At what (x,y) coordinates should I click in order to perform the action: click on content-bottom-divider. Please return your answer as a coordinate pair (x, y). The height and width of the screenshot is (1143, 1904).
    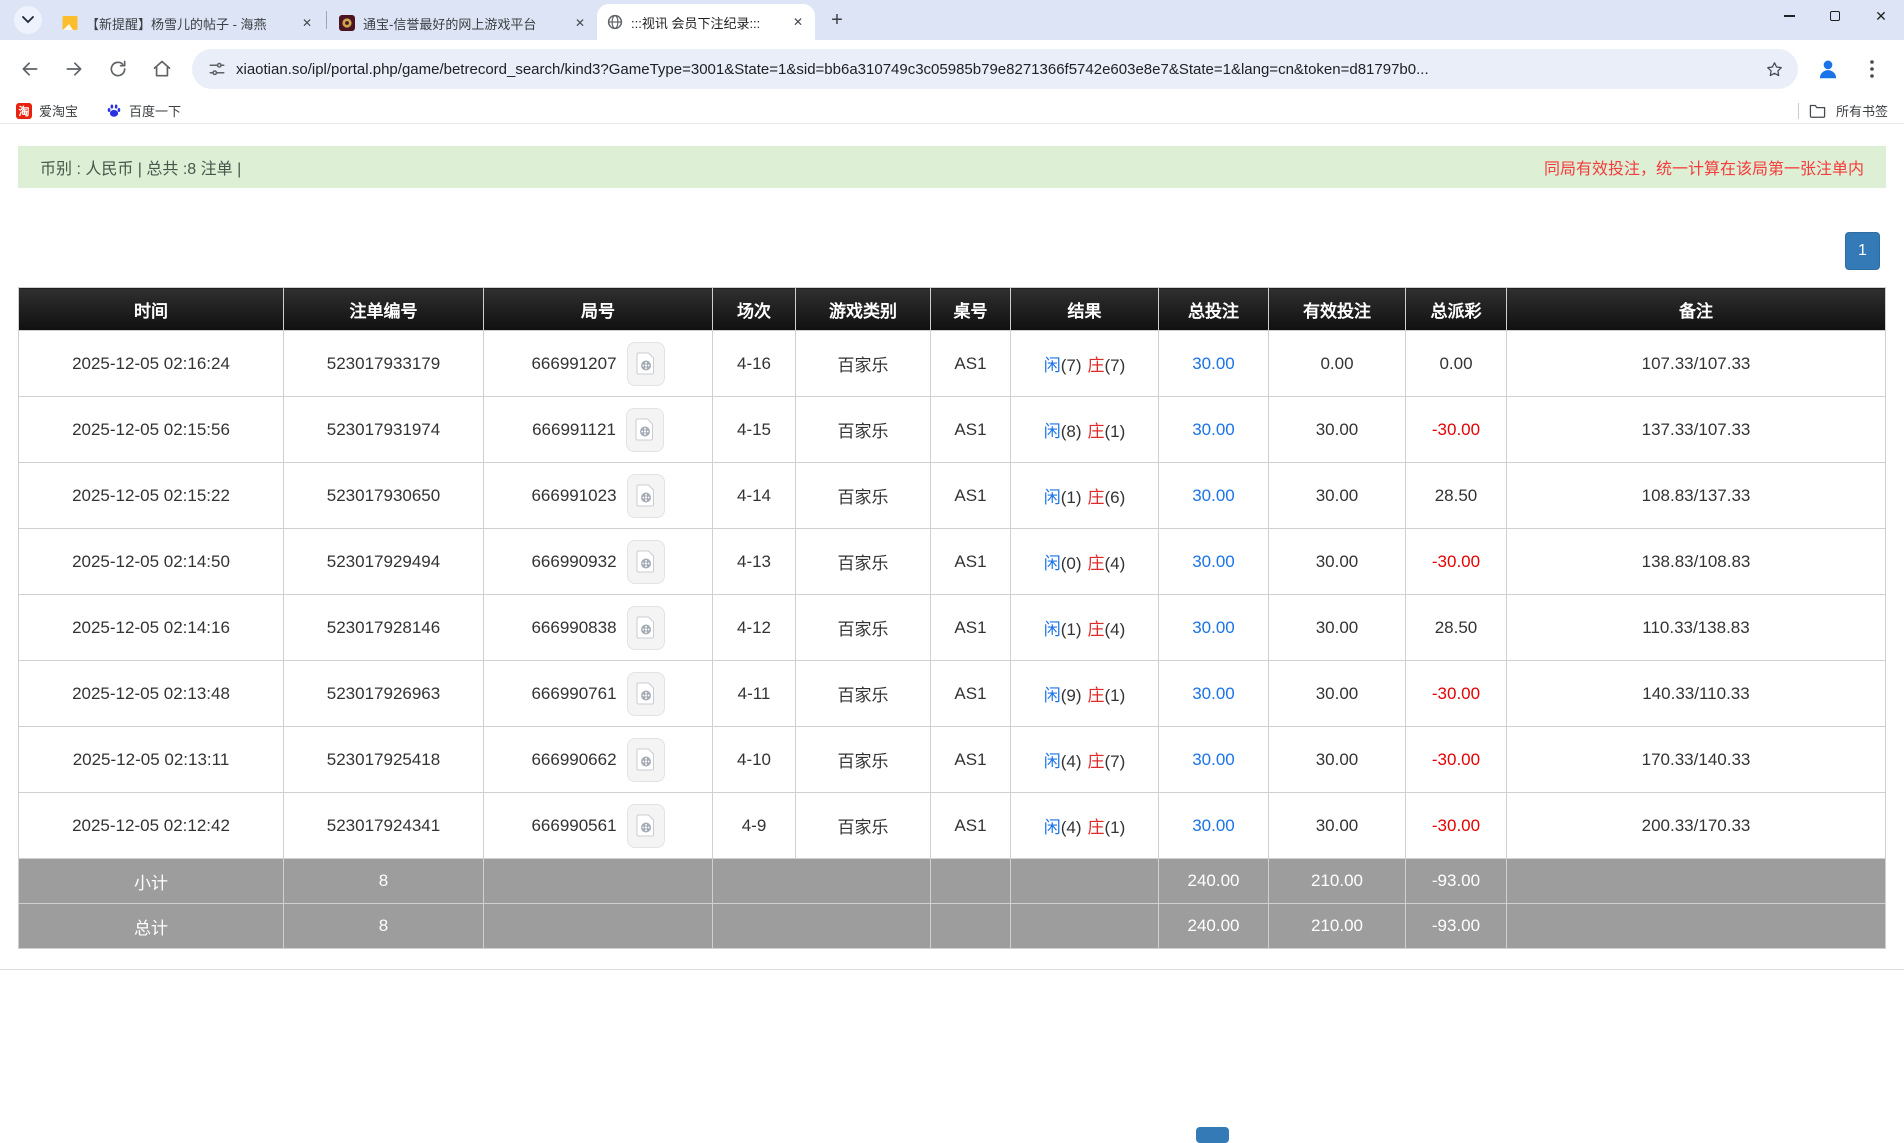
    Looking at the image, I should click on (952, 969).